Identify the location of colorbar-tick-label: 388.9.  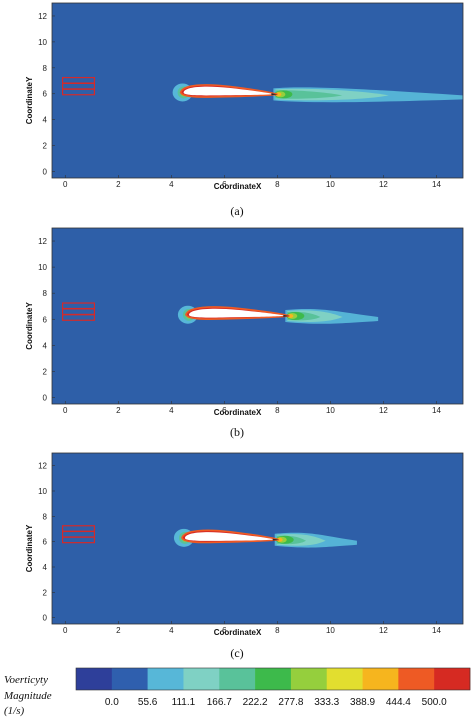
(362, 702).